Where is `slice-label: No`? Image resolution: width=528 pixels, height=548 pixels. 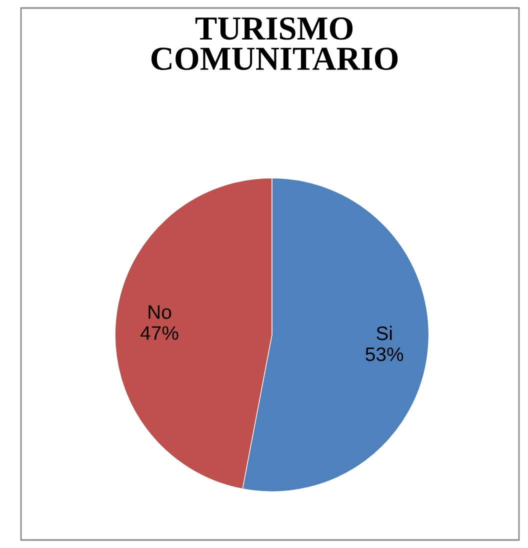 slice-label: No is located at coordinates (160, 312).